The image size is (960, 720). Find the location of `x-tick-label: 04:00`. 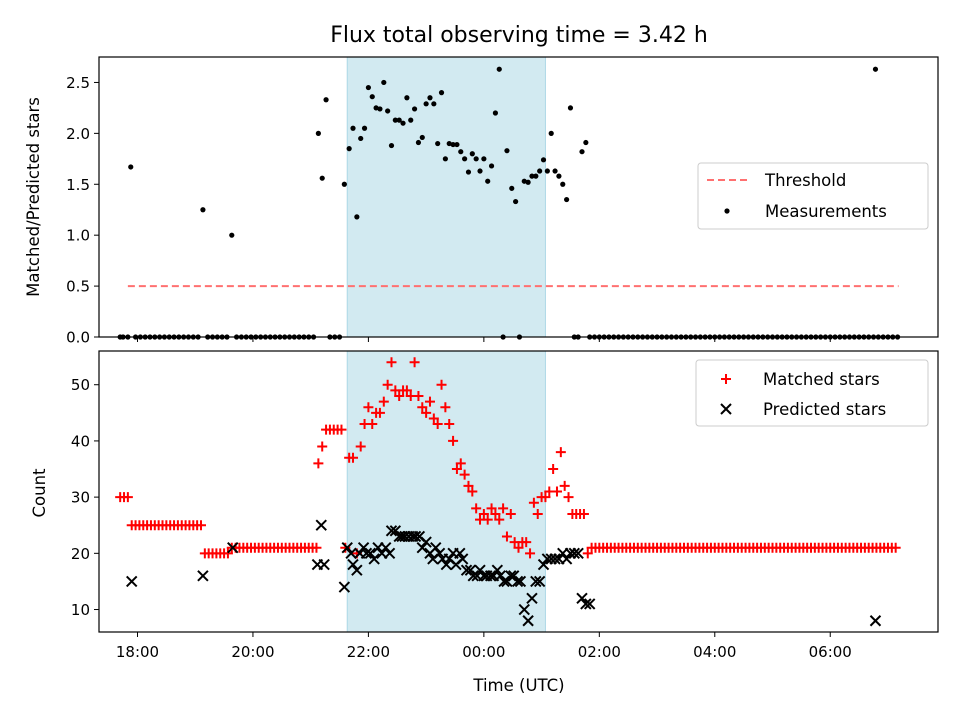

x-tick-label: 04:00 is located at coordinates (714, 652).